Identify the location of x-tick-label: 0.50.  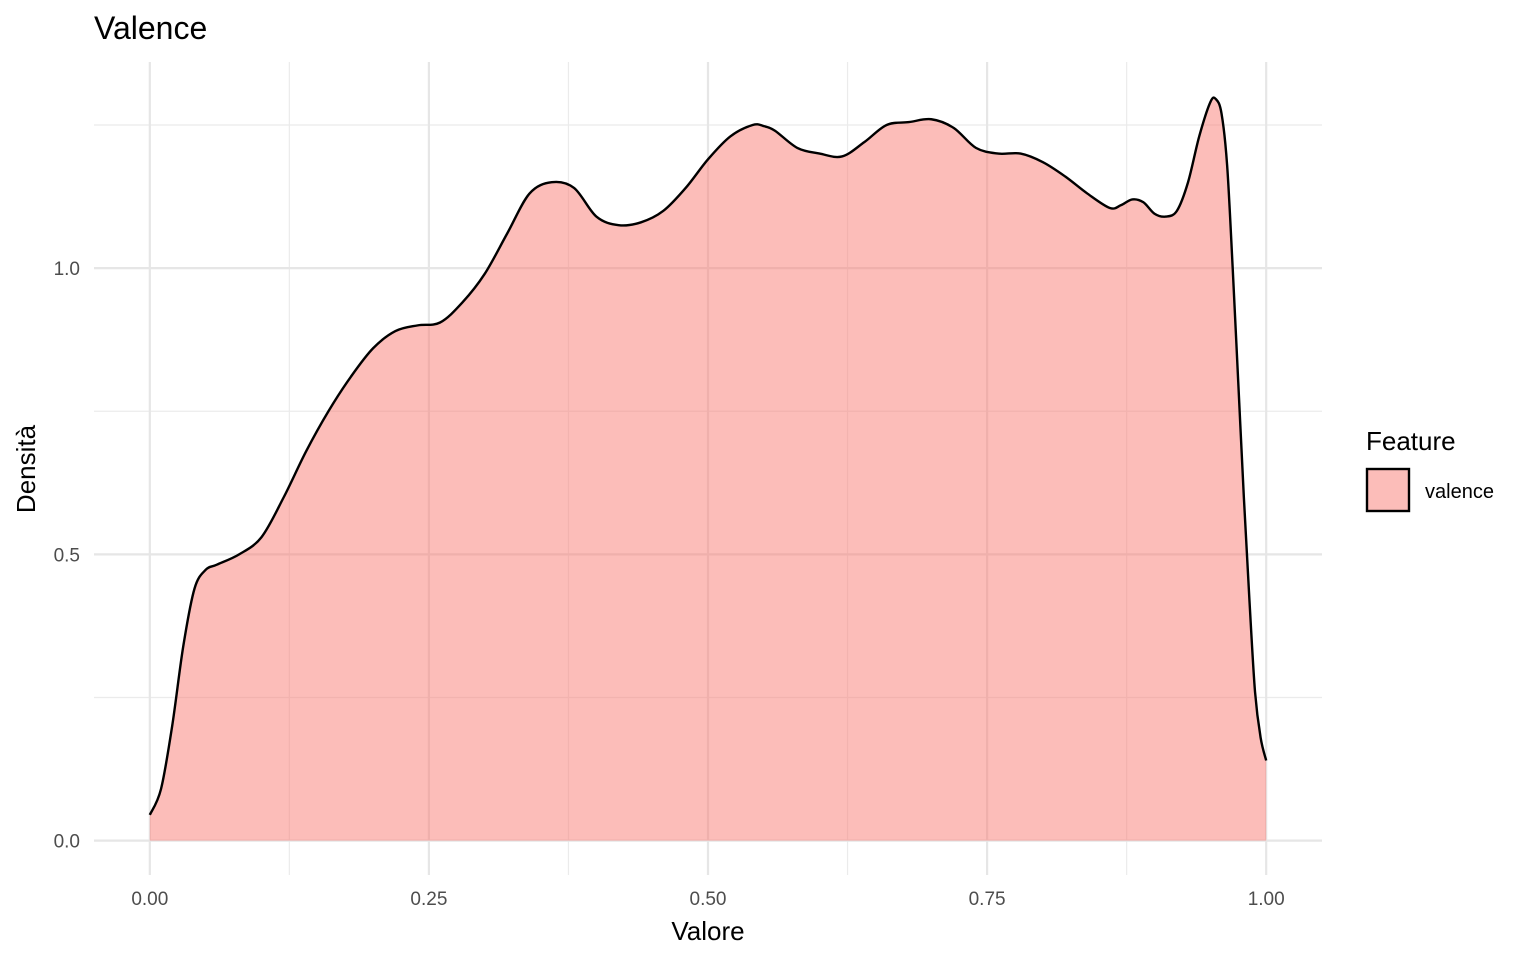
(708, 899).